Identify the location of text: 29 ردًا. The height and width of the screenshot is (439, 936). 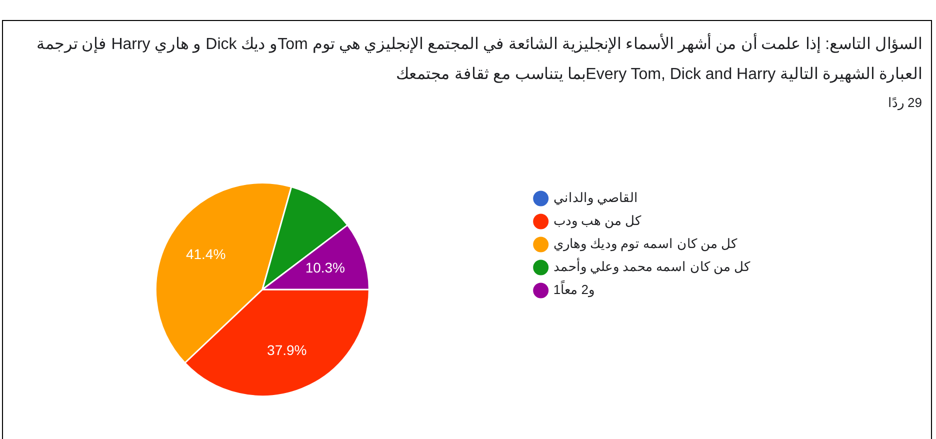
(905, 102).